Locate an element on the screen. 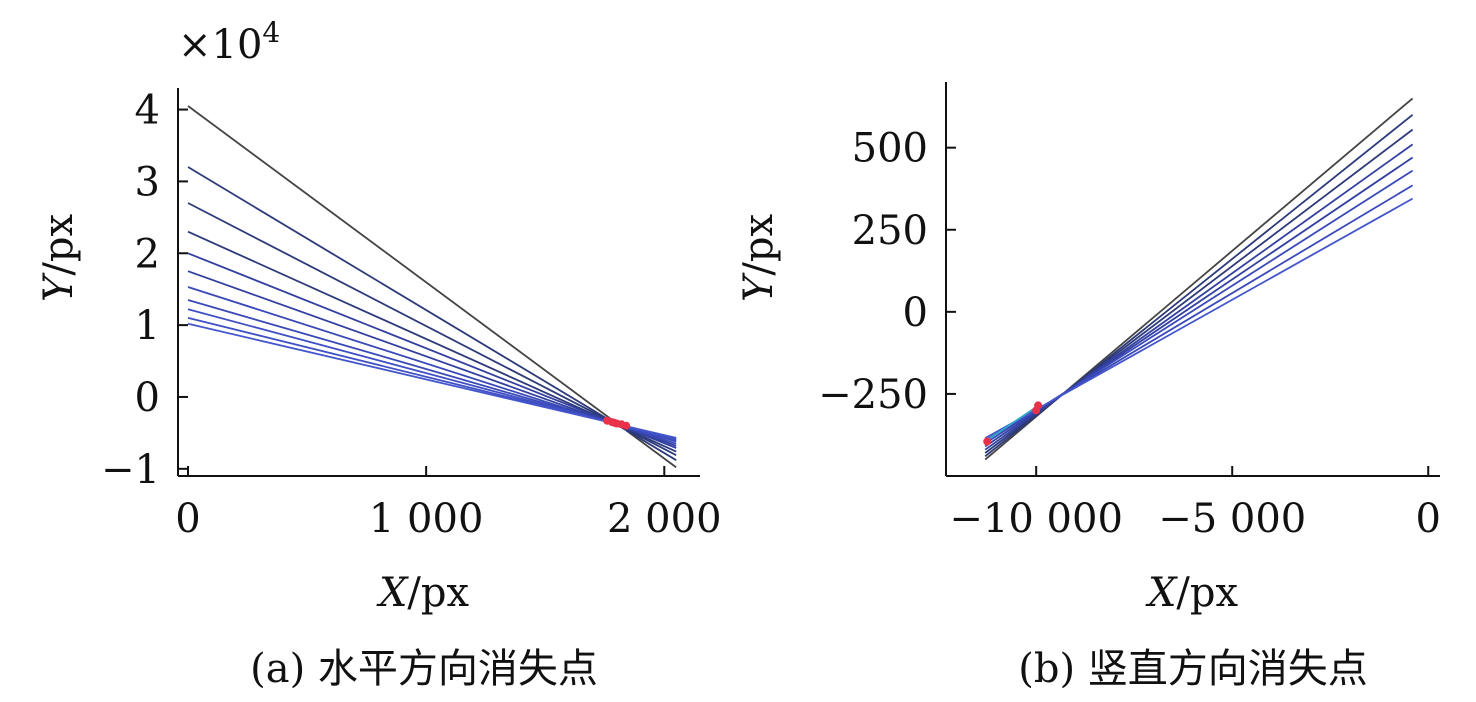  x-tick-label-b-0: −10 000 is located at coordinates (1035, 519).